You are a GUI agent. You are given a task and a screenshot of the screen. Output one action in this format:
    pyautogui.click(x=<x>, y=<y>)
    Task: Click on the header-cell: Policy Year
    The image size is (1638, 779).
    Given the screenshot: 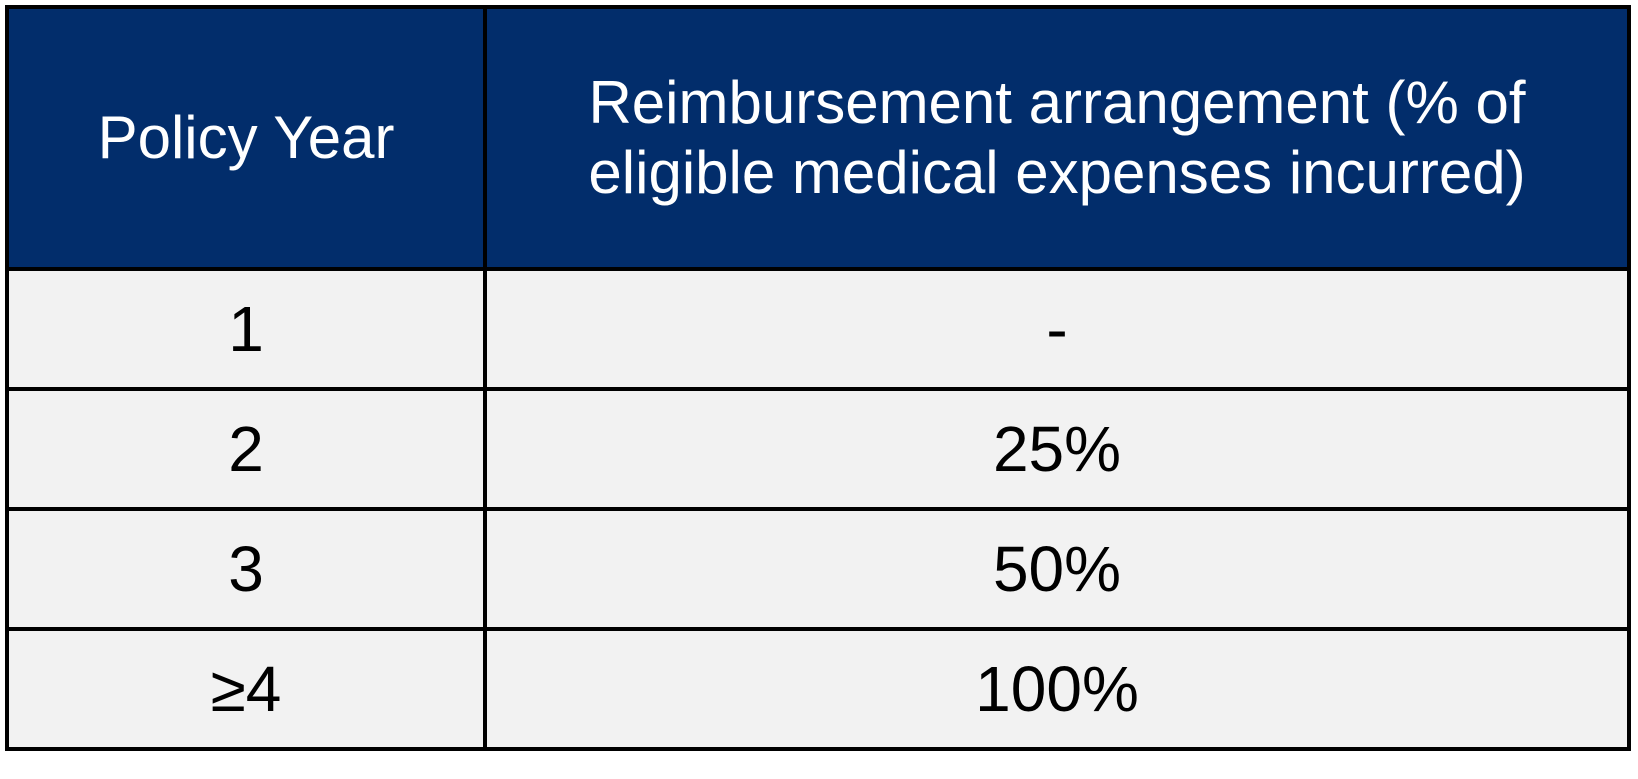 What is the action you would take?
    pyautogui.click(x=246, y=138)
    